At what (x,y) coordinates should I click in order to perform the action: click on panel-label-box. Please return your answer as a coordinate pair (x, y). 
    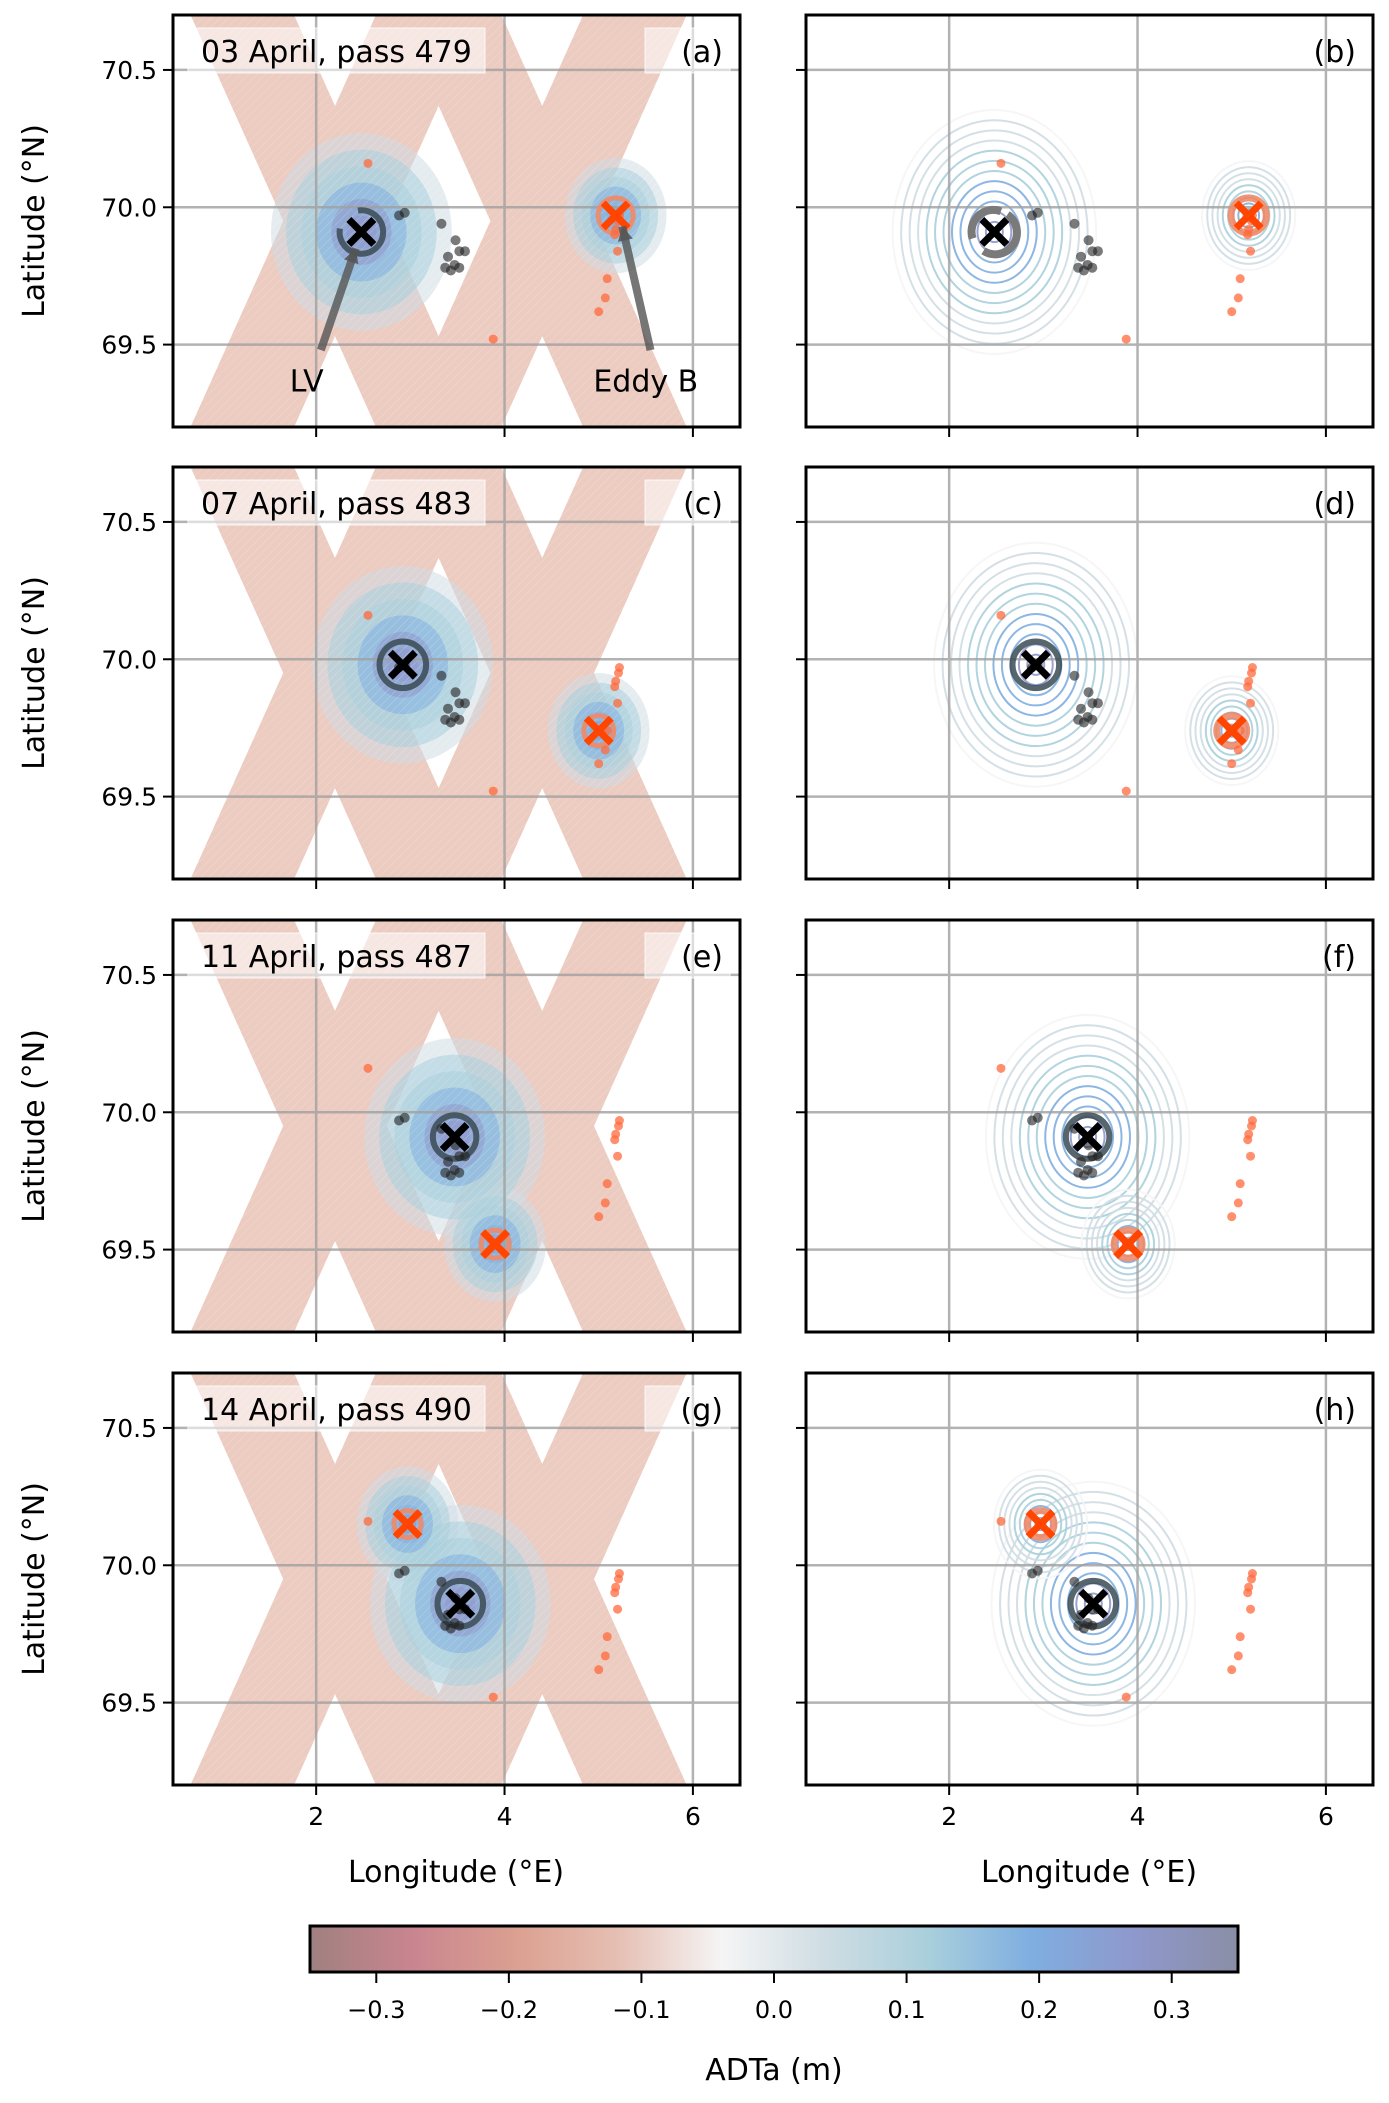
    Looking at the image, I should click on (687, 955).